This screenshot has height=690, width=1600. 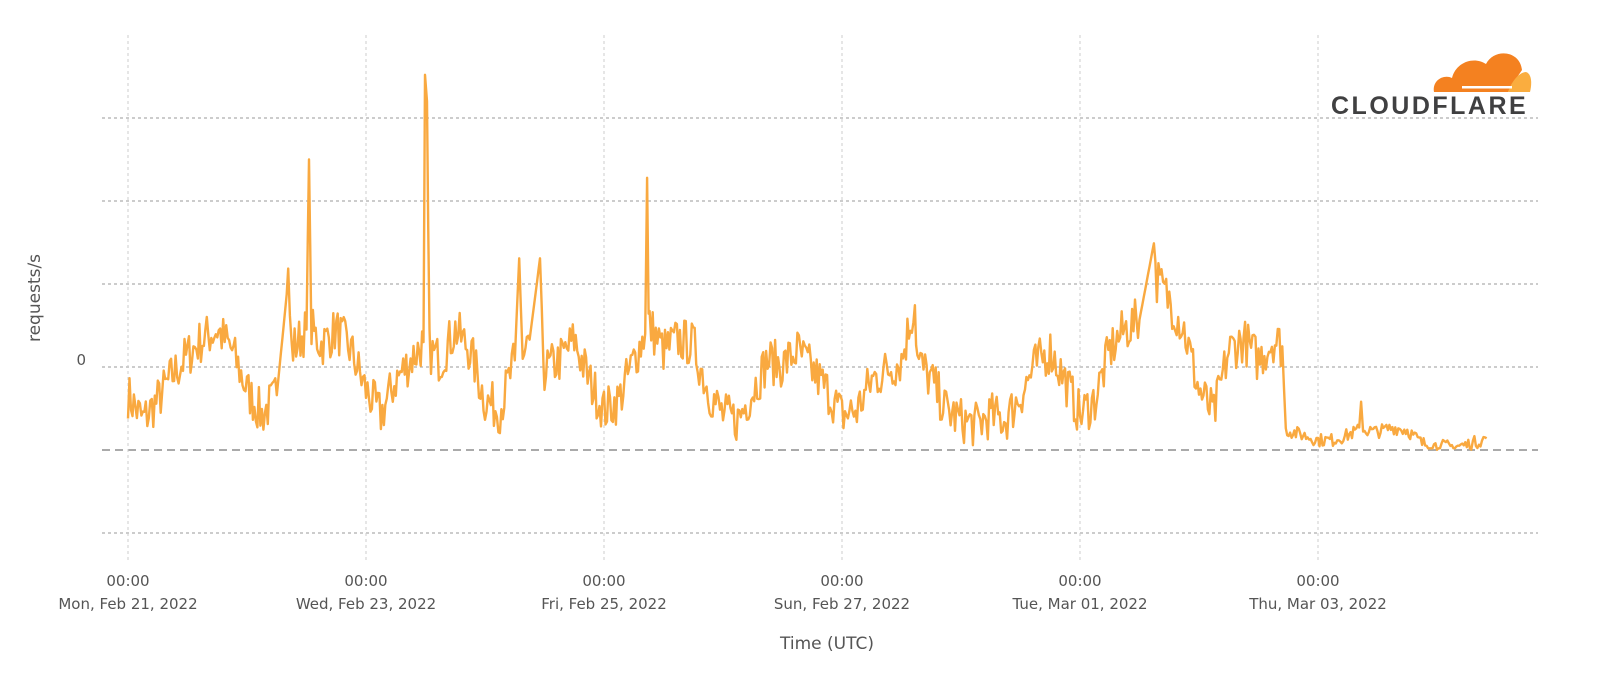 What do you see at coordinates (826, 644) in the screenshot?
I see `x-axis-title: Time (UTC)` at bounding box center [826, 644].